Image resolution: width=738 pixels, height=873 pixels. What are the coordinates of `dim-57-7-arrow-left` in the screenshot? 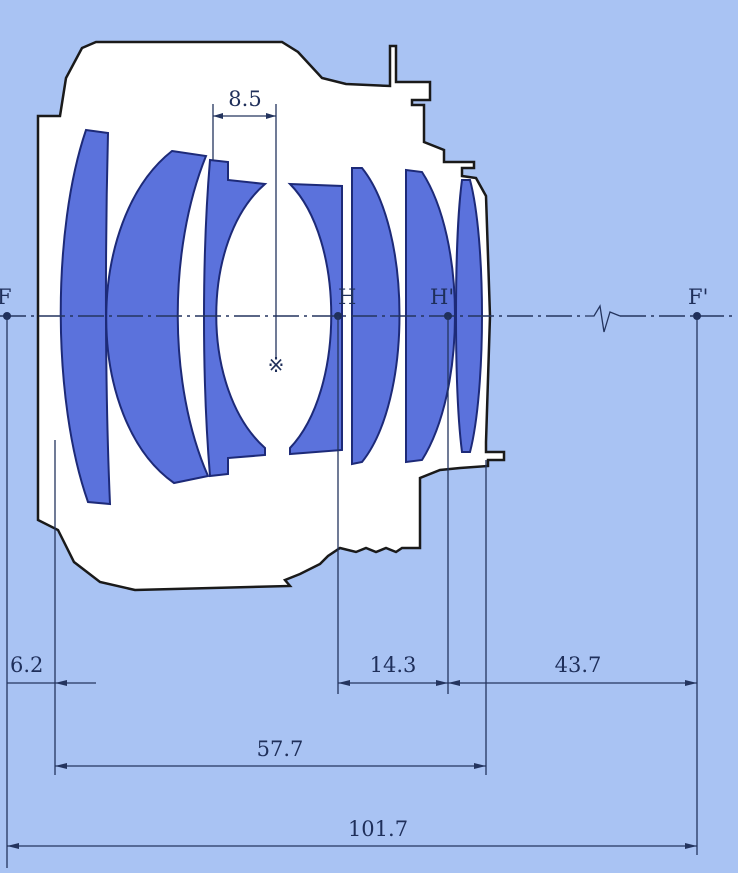 It's located at (61, 766).